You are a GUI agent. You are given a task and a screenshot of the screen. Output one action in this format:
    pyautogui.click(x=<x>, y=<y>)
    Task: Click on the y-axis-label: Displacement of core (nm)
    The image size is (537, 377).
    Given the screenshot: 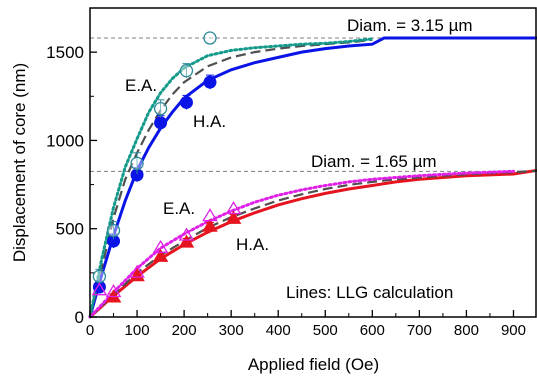 What is the action you would take?
    pyautogui.click(x=19, y=162)
    